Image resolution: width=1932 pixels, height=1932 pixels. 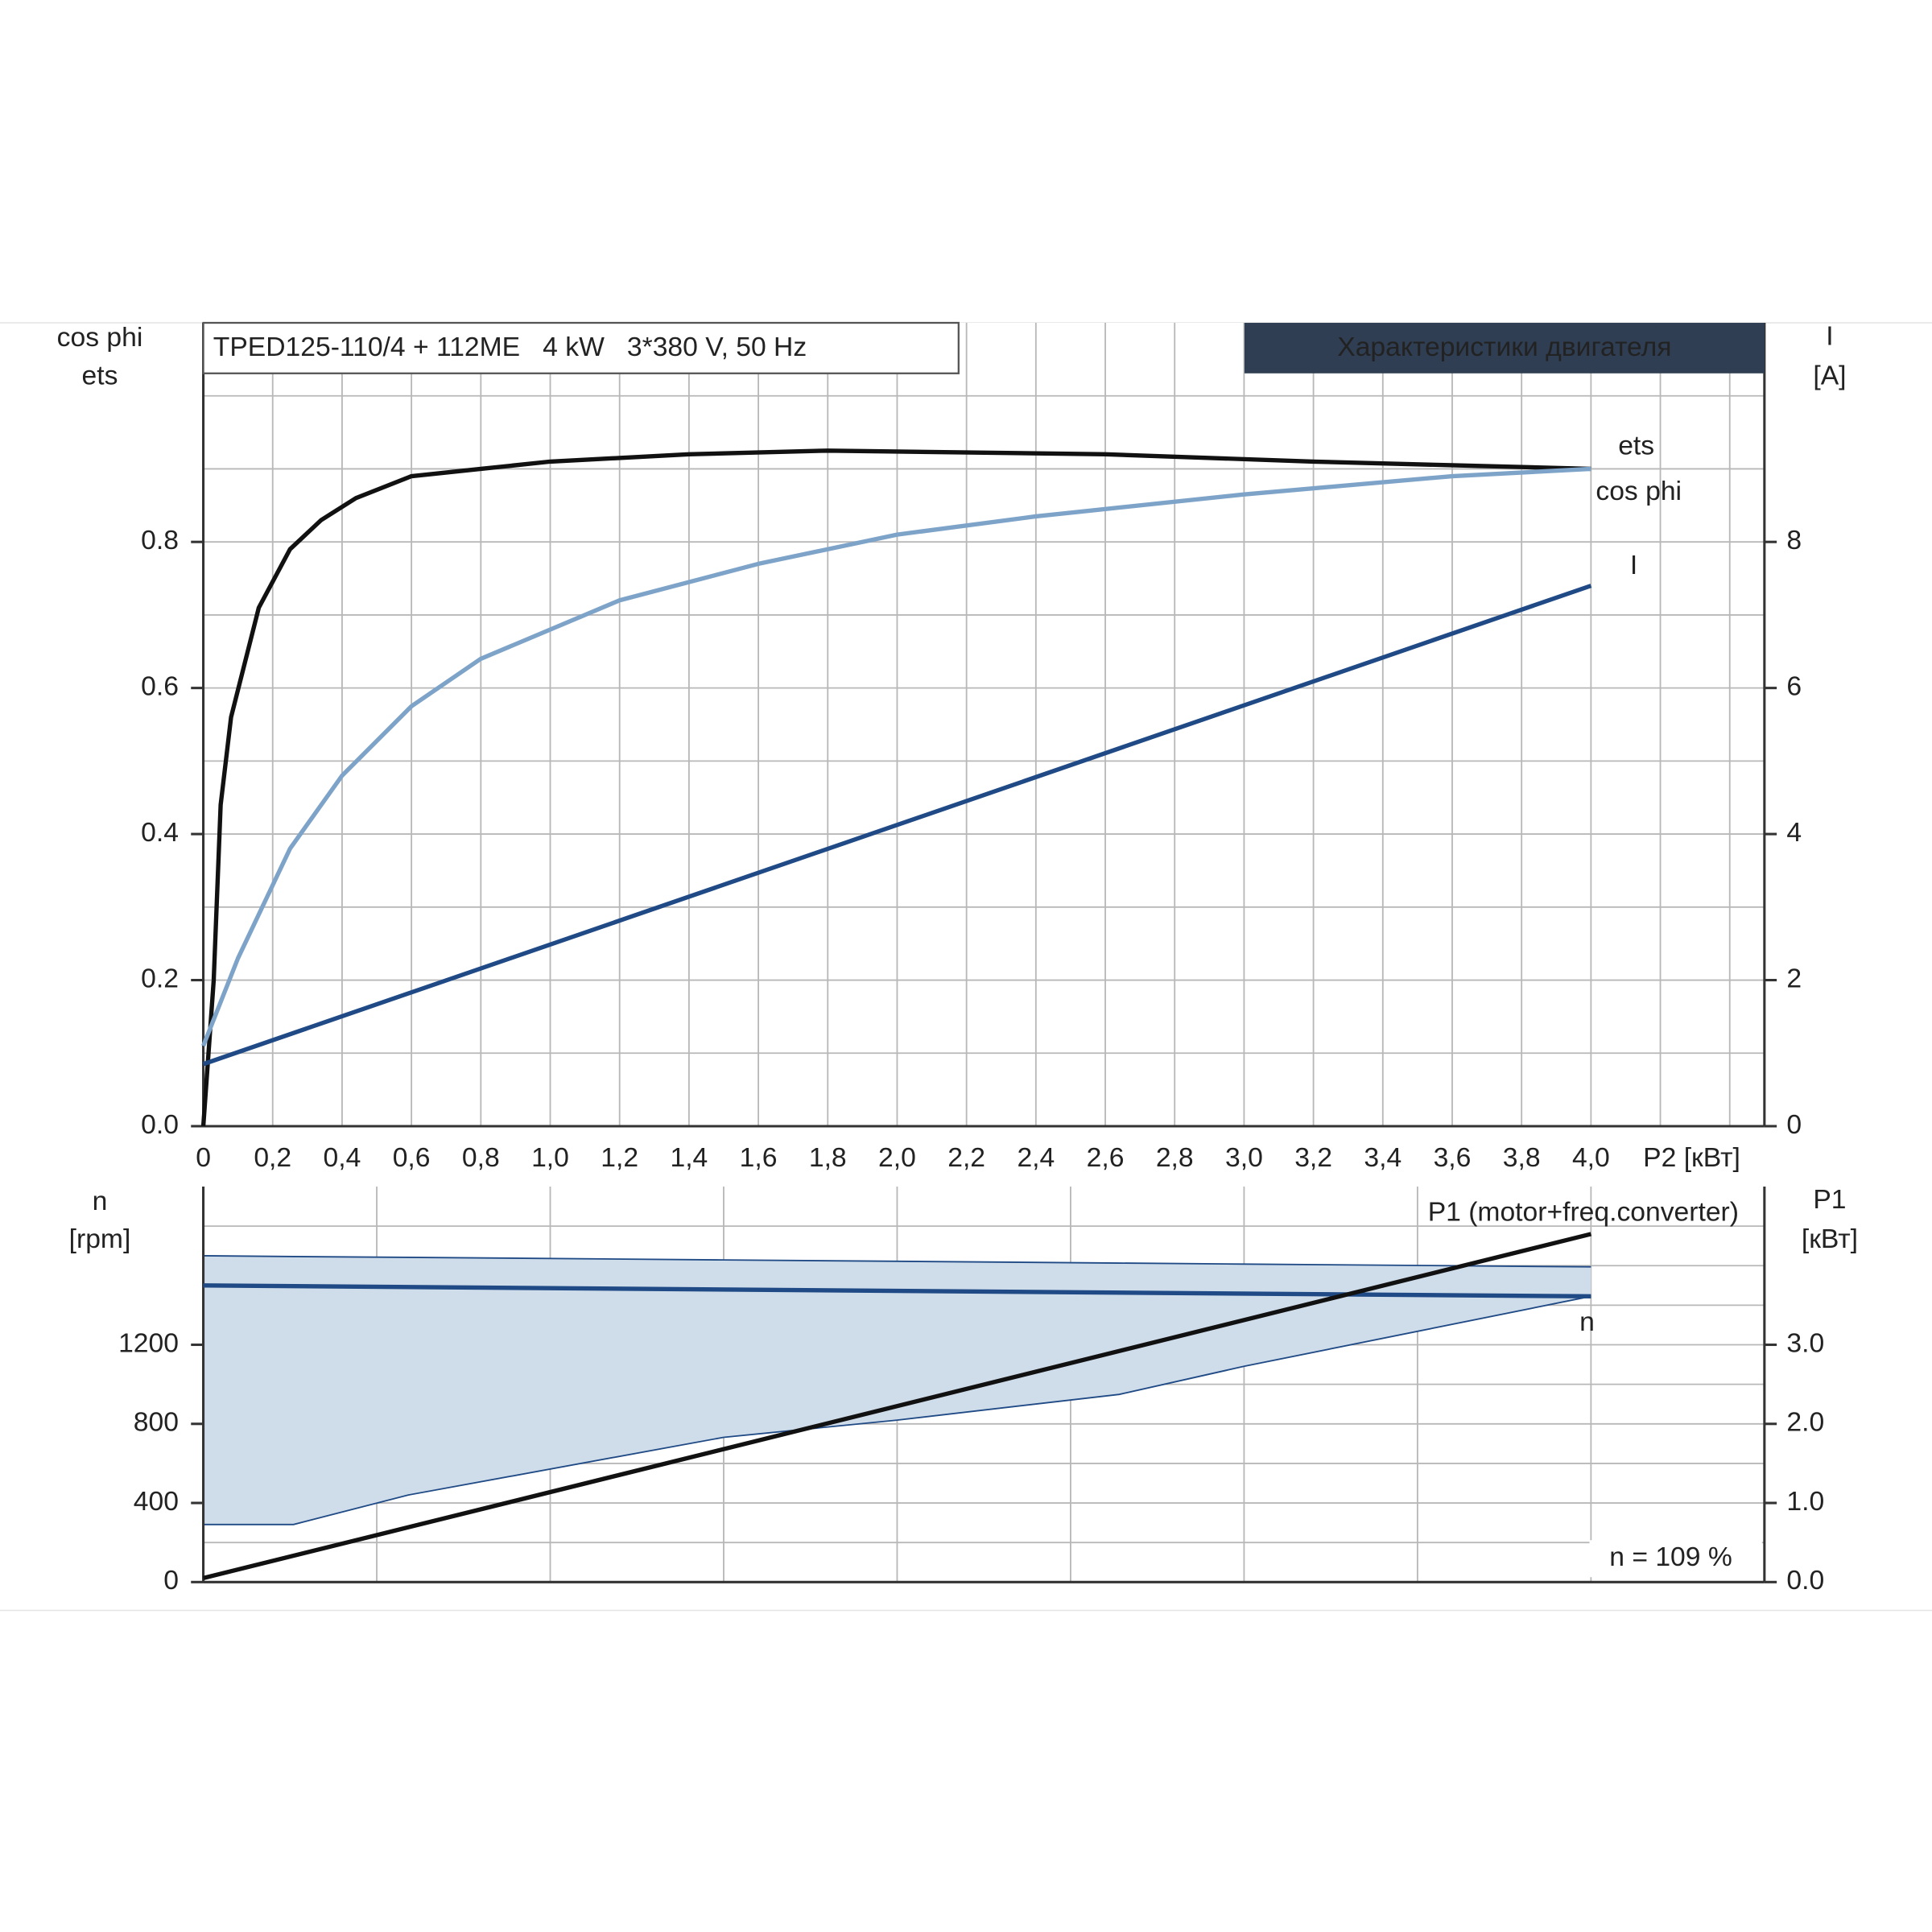 I want to click on annotation: n = 109 %, so click(x=1670, y=1557).